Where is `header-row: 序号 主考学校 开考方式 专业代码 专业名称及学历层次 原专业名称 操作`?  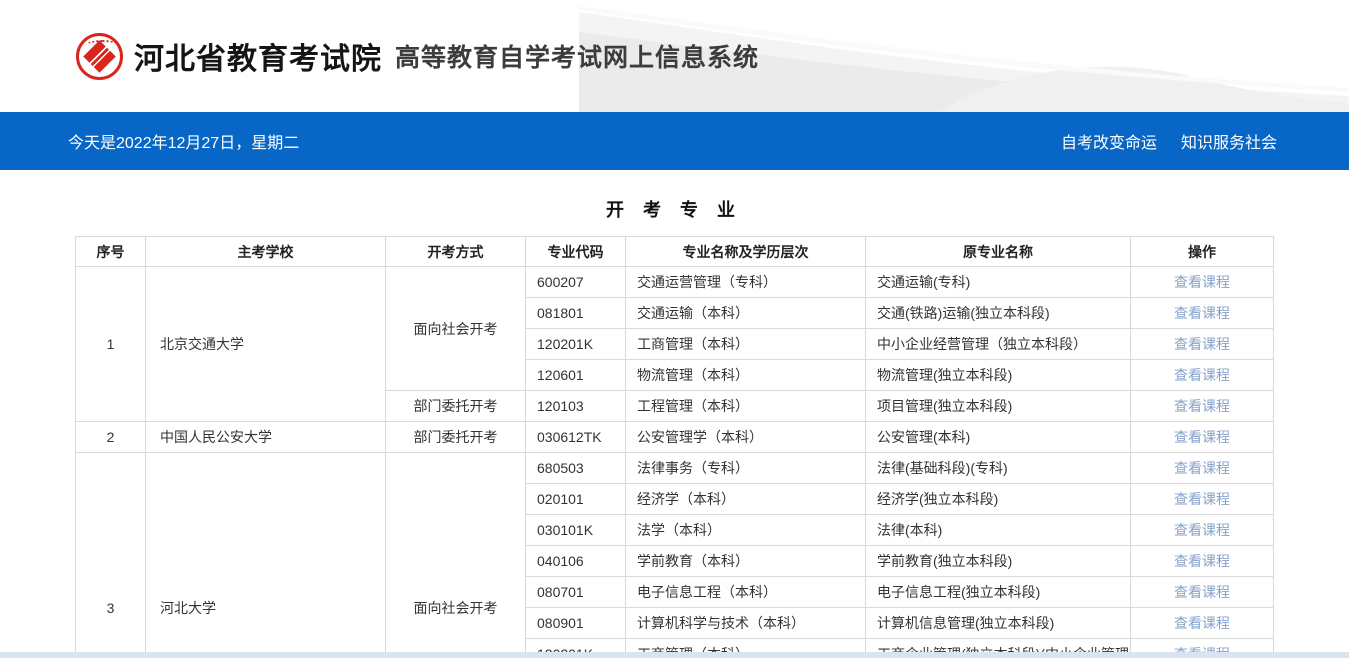
header-row: 序号 主考学校 开考方式 专业代码 专业名称及学历层次 原专业名称 操作 is located at coordinates (674, 251).